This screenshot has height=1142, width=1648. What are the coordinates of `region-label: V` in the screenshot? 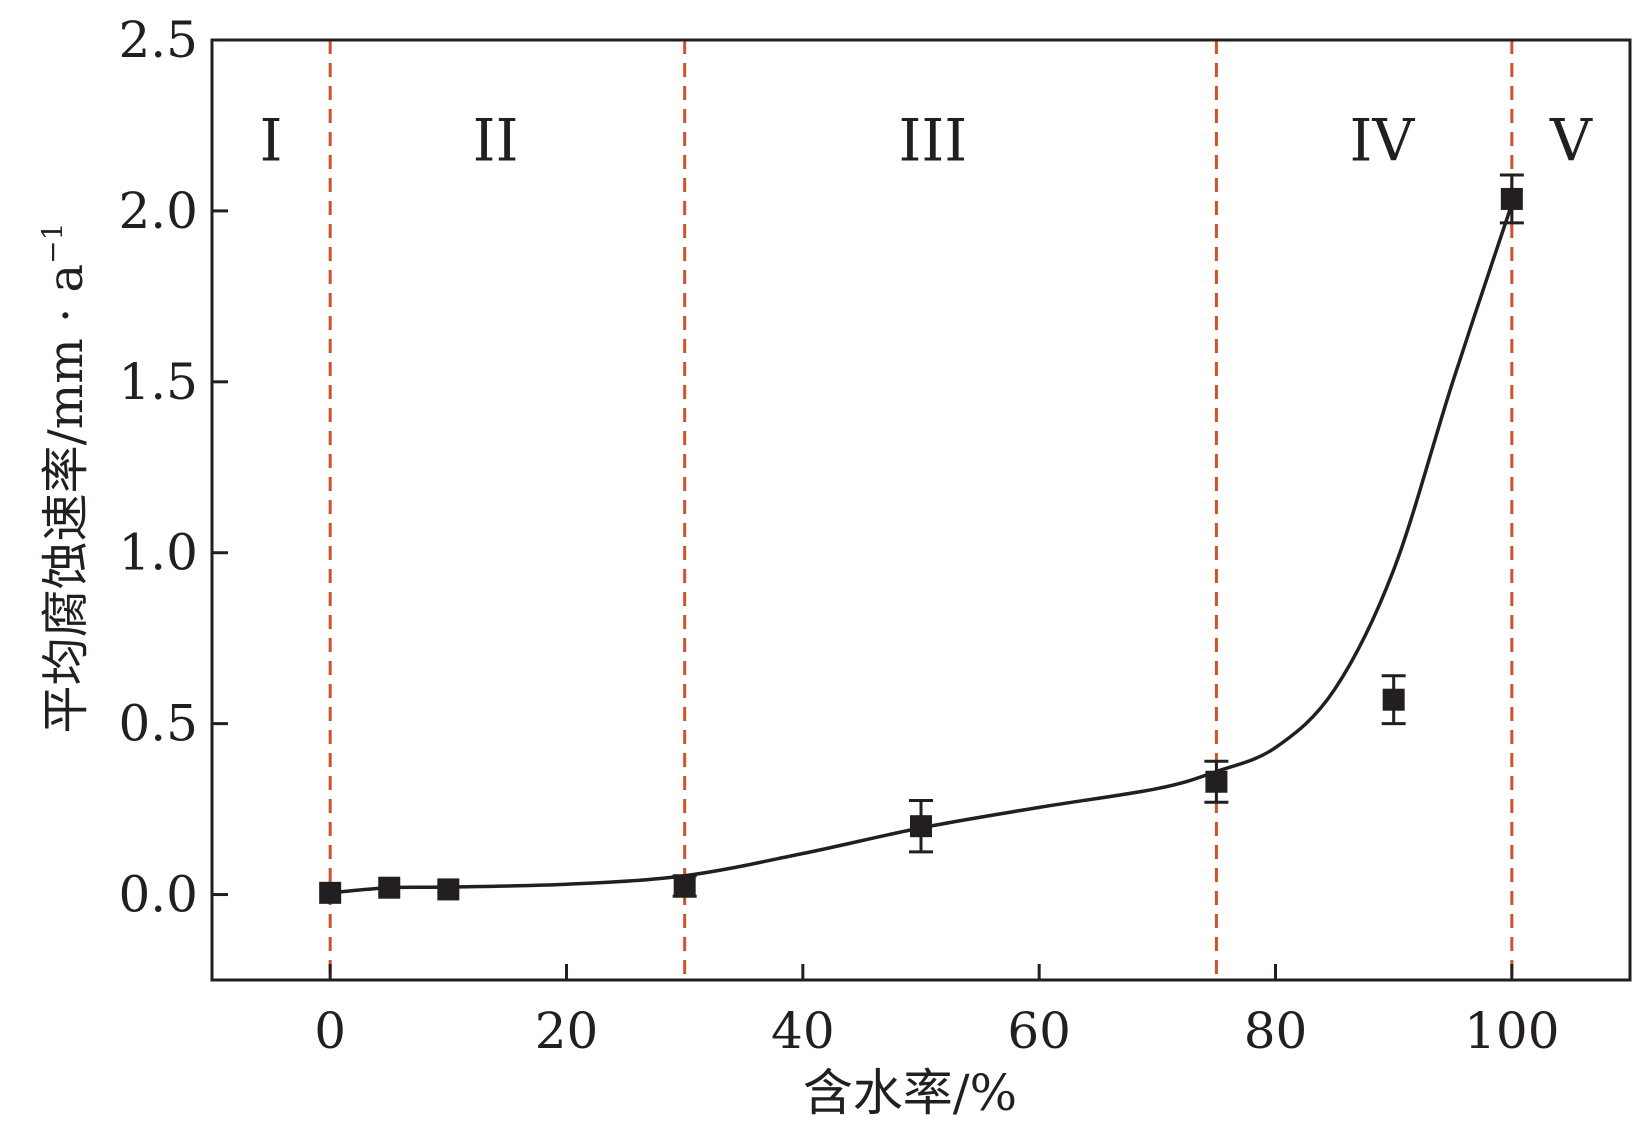 It's located at (1571, 141).